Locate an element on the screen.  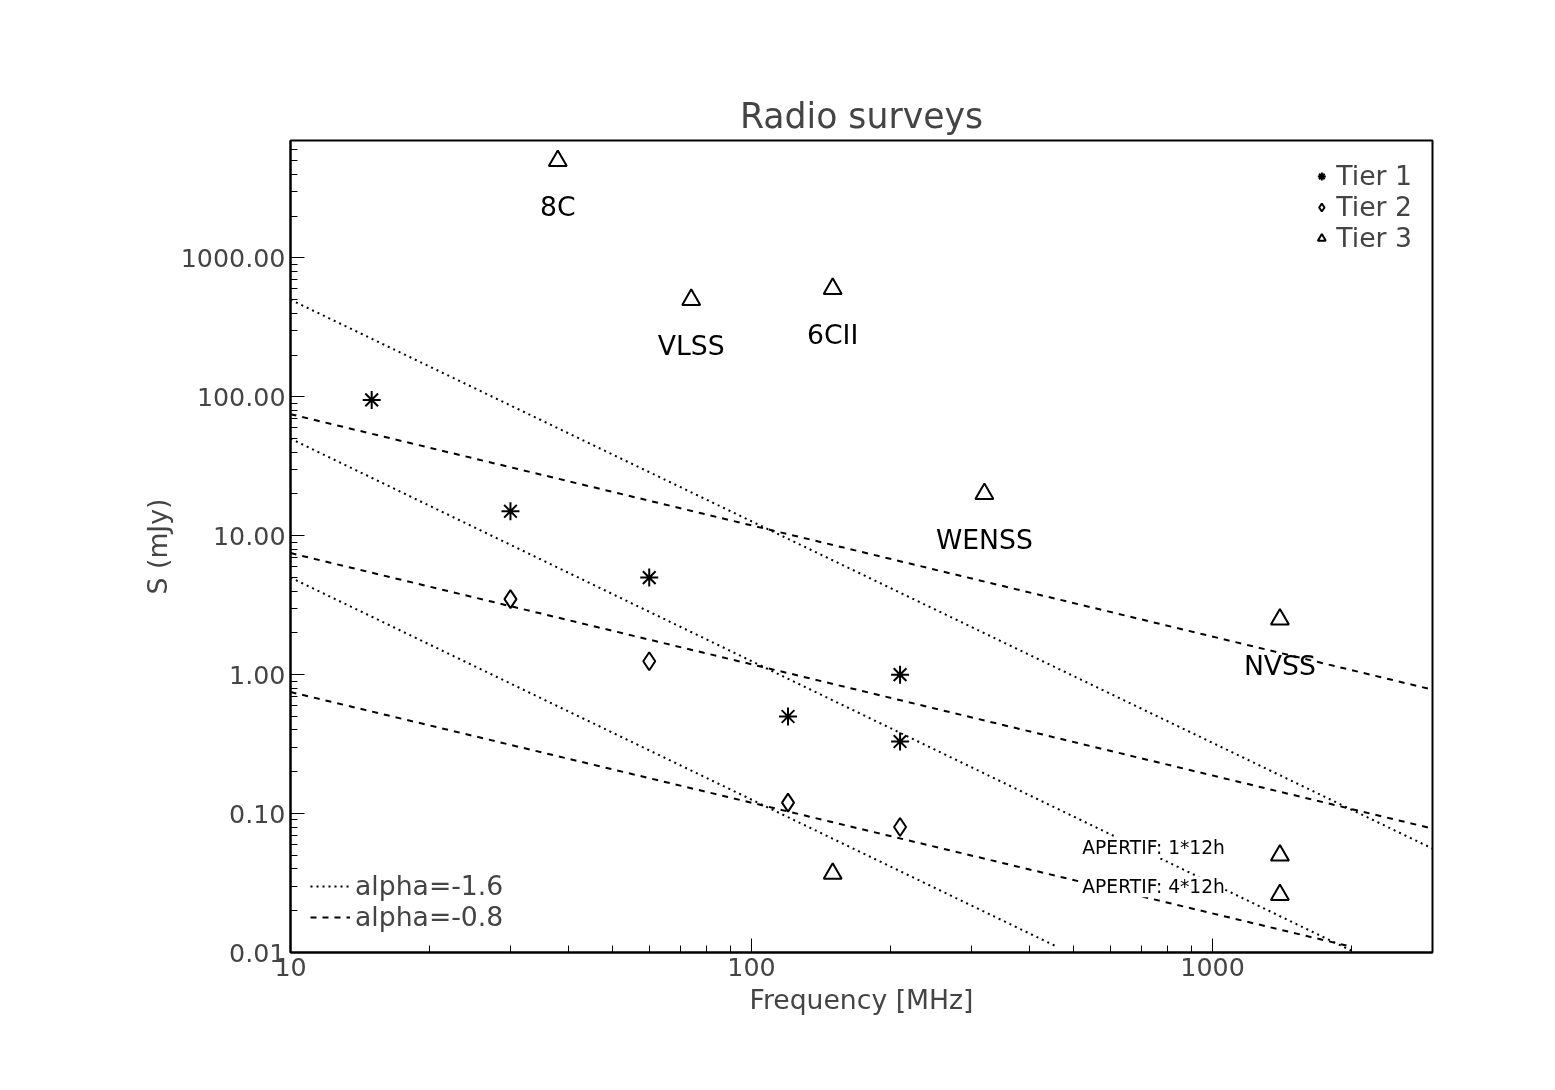
y-tick-label: 10.00 is located at coordinates (249, 535).